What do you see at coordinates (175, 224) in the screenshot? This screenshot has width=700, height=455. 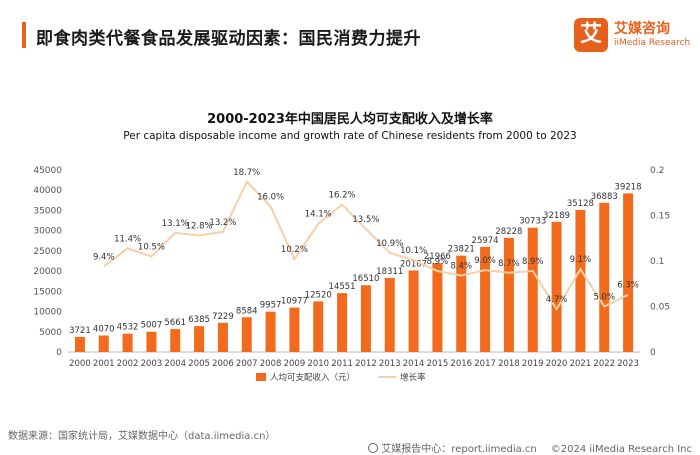 I see `growth-rate-label: 13.1%` at bounding box center [175, 224].